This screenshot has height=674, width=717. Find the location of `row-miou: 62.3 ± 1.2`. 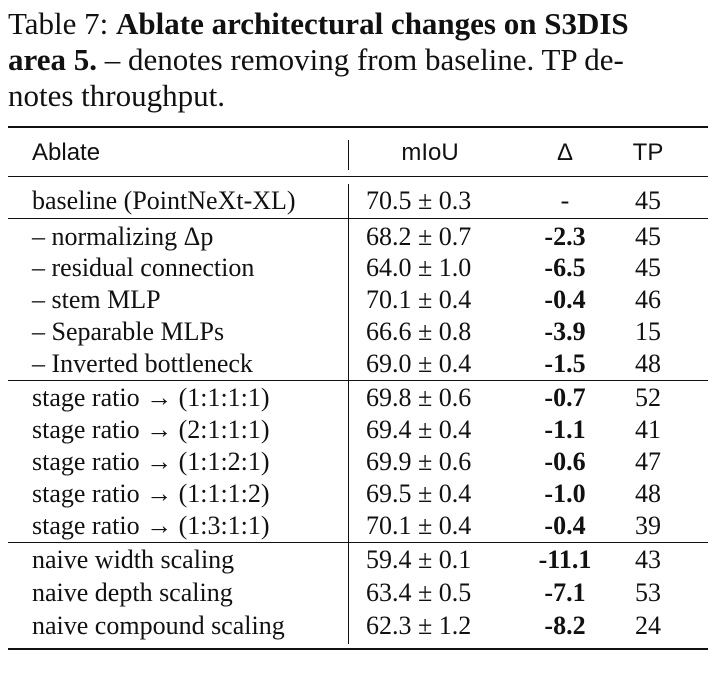

row-miou: 62.3 ± 1.2 is located at coordinates (419, 625).